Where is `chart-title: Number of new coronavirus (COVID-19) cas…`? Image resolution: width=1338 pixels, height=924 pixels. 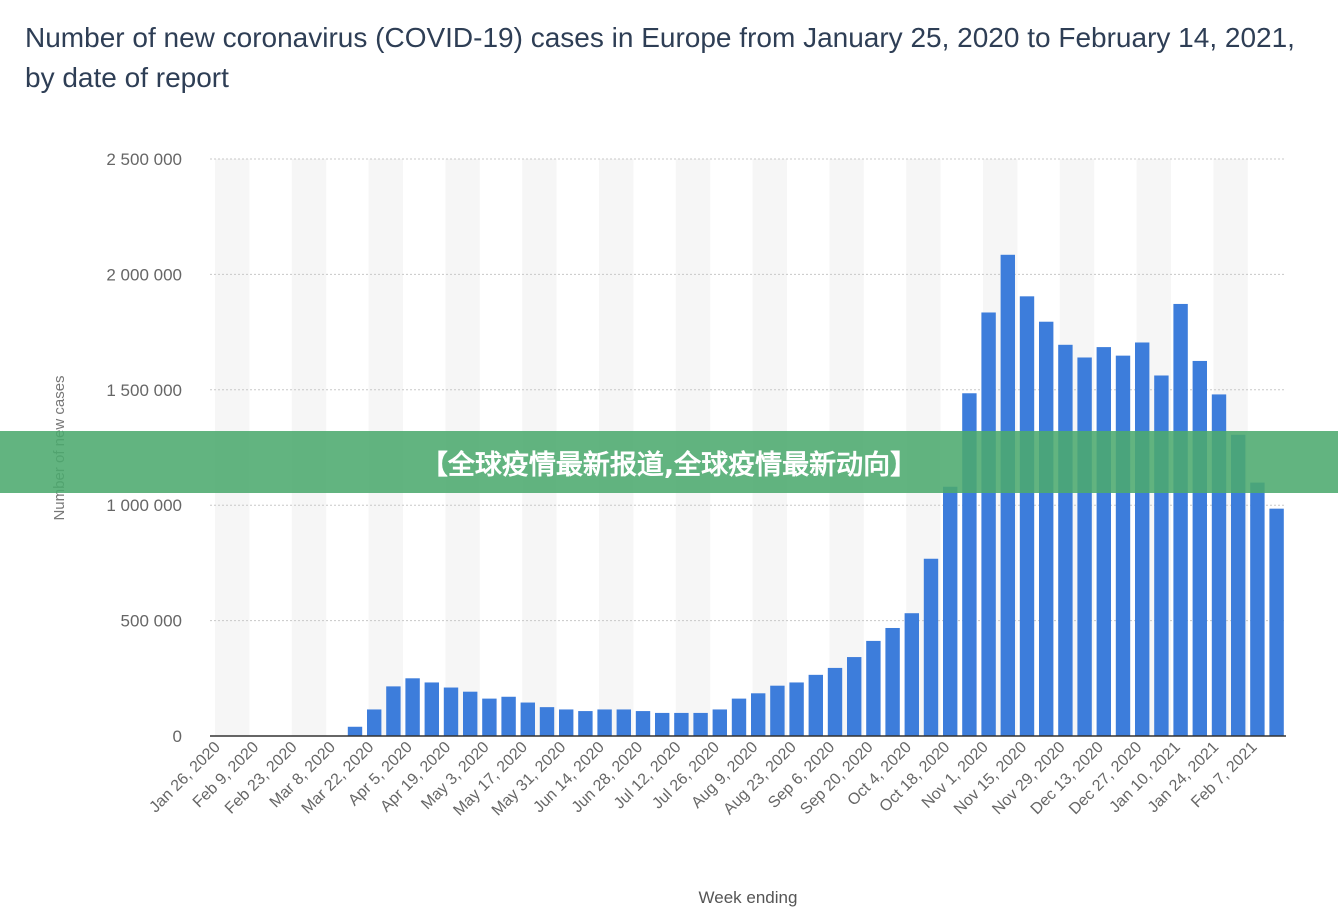
chart-title: Number of new coronavirus (COVID-19) cas… is located at coordinates (660, 57).